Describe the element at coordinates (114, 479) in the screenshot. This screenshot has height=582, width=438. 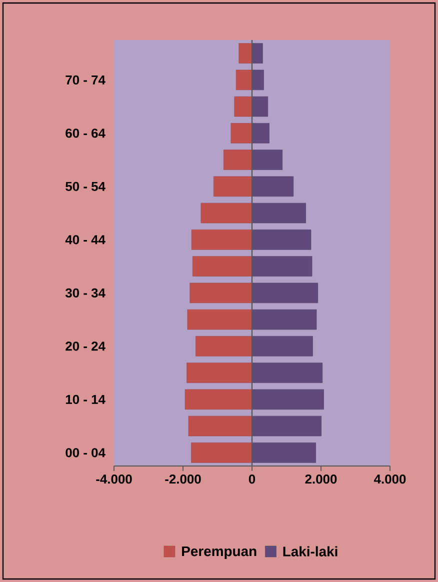
I see `x-tick-label: -4.000` at that location.